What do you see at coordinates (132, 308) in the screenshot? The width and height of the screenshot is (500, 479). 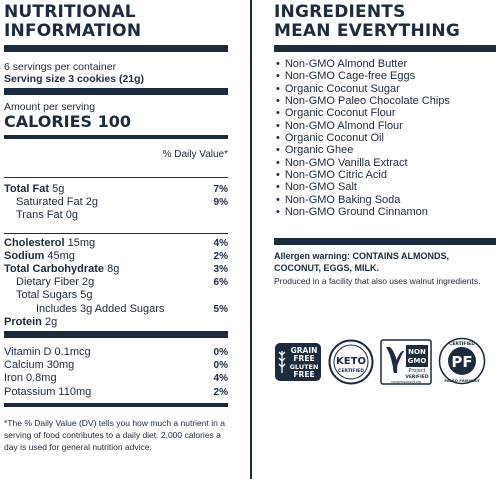 I see `added-sugars-row: Includes 3g Added Sugars 5%` at bounding box center [132, 308].